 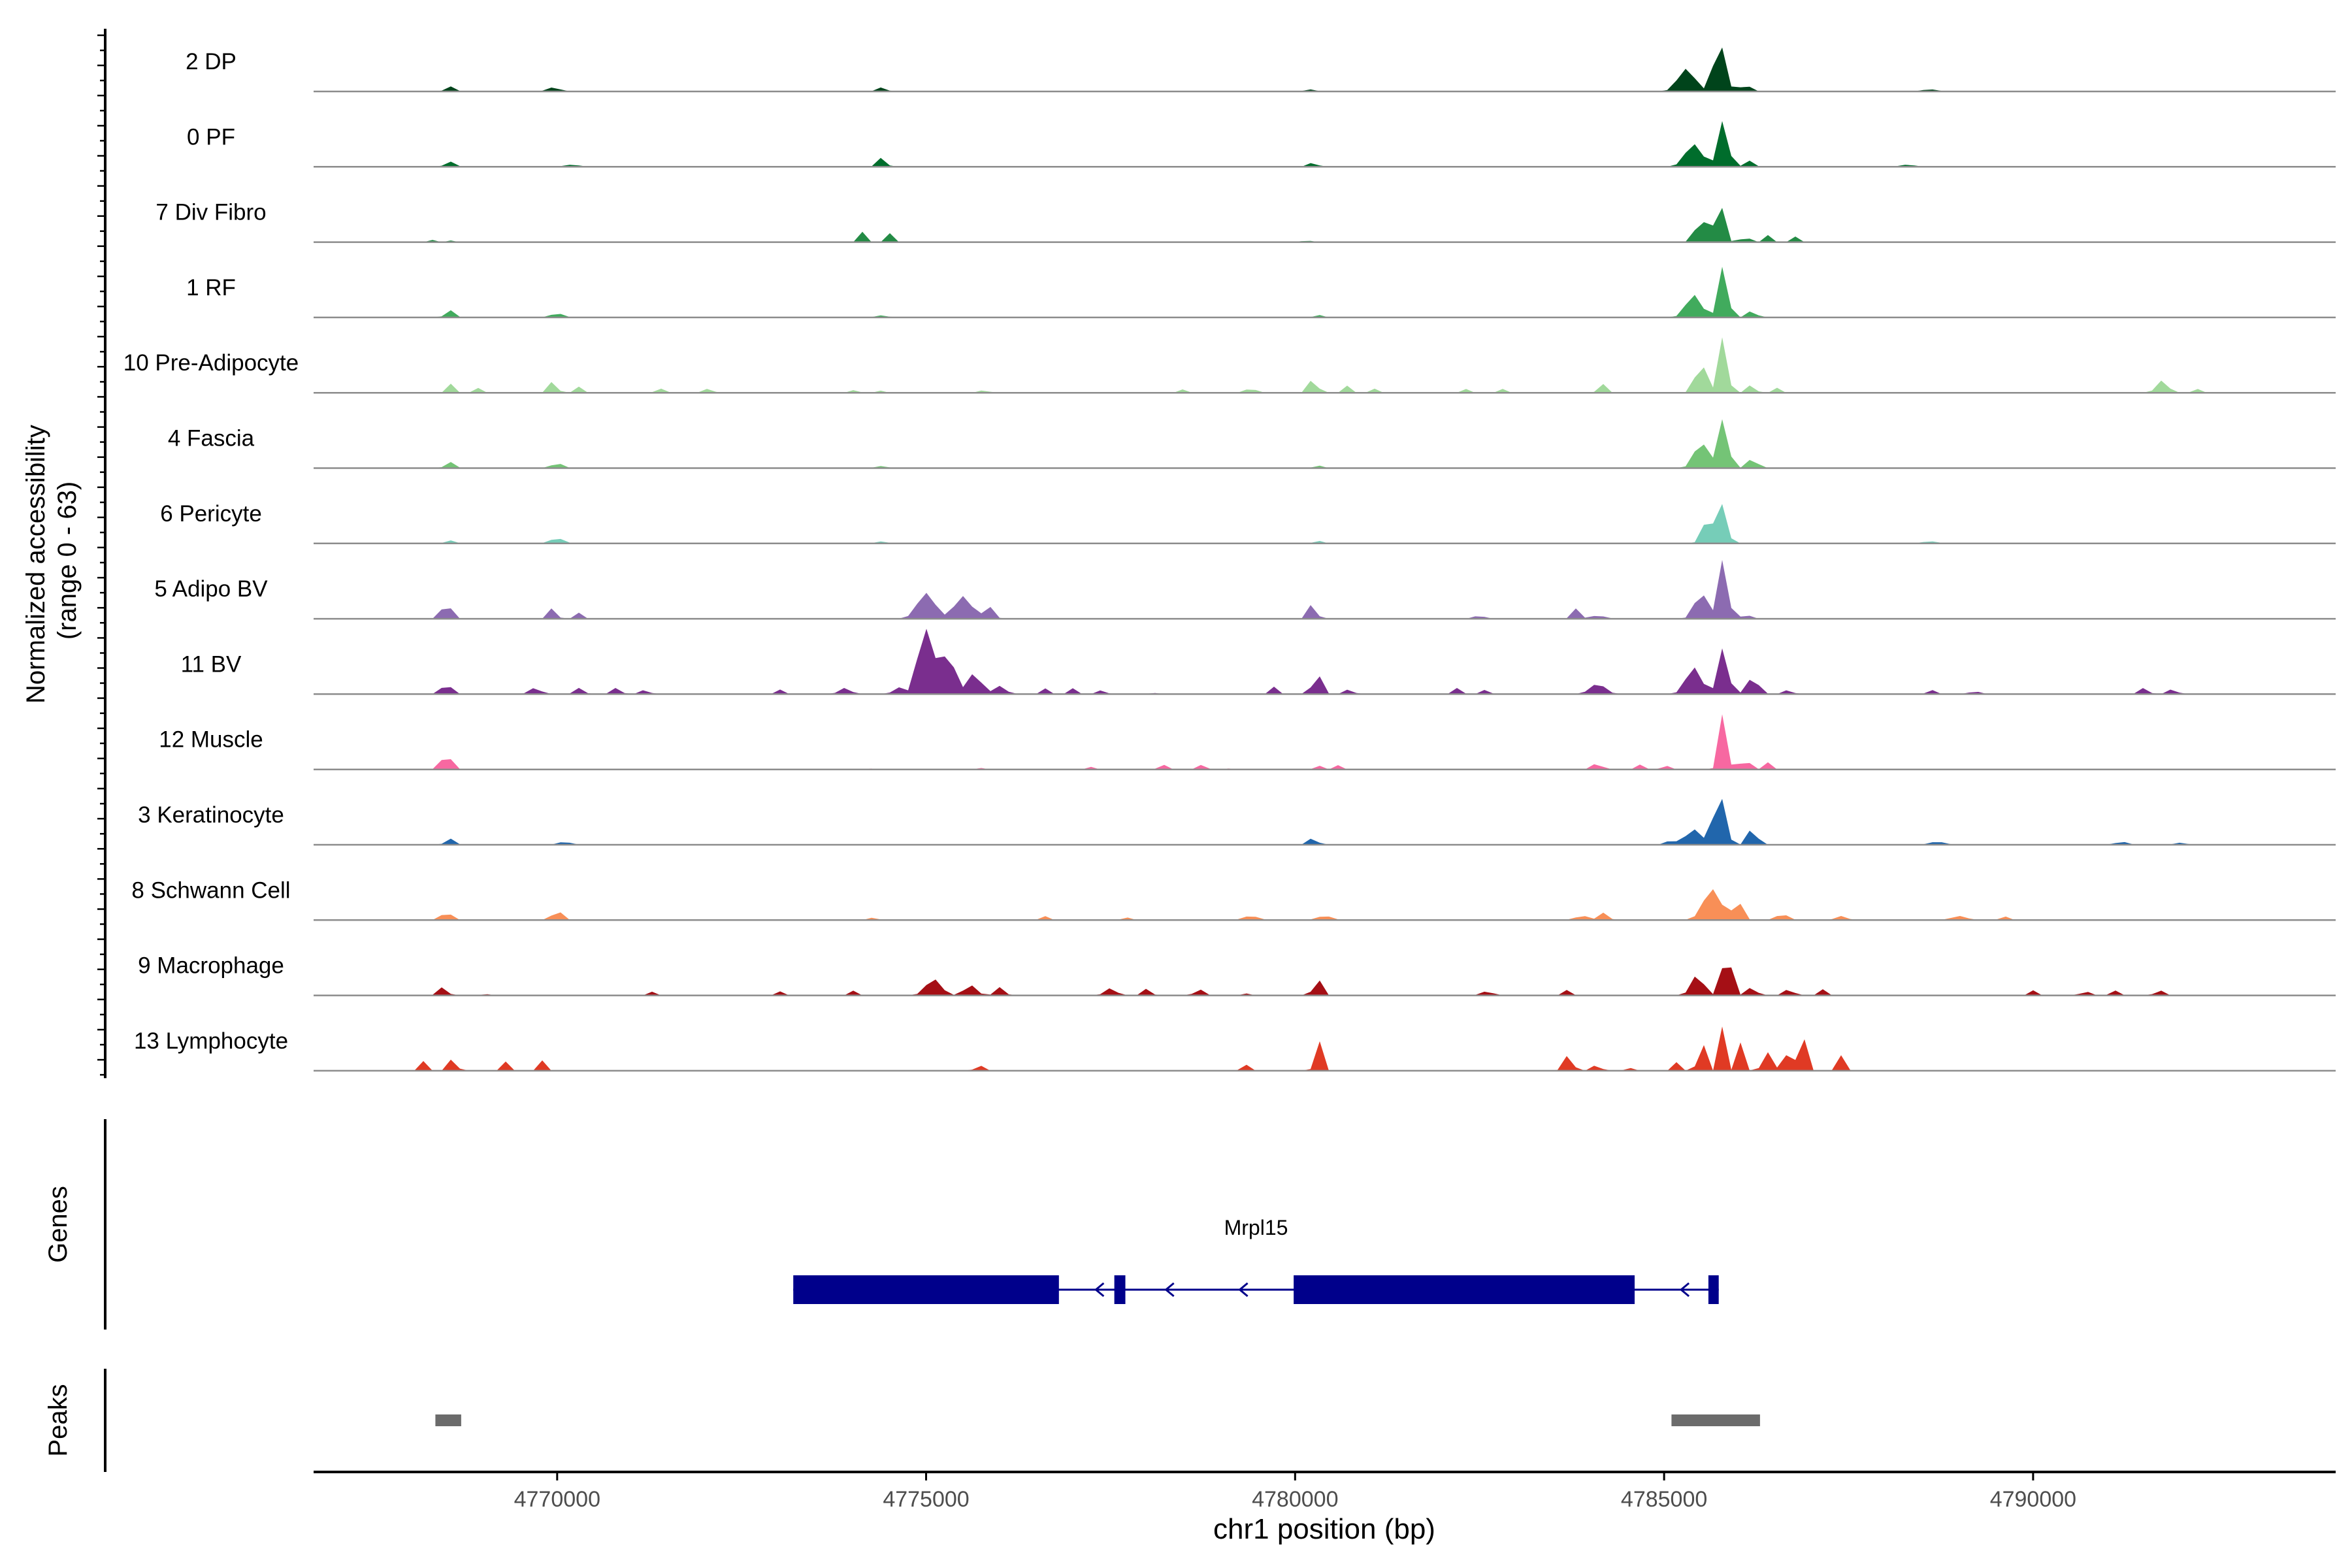 I want to click on x-tick-label: 4790000, so click(x=2033, y=1499).